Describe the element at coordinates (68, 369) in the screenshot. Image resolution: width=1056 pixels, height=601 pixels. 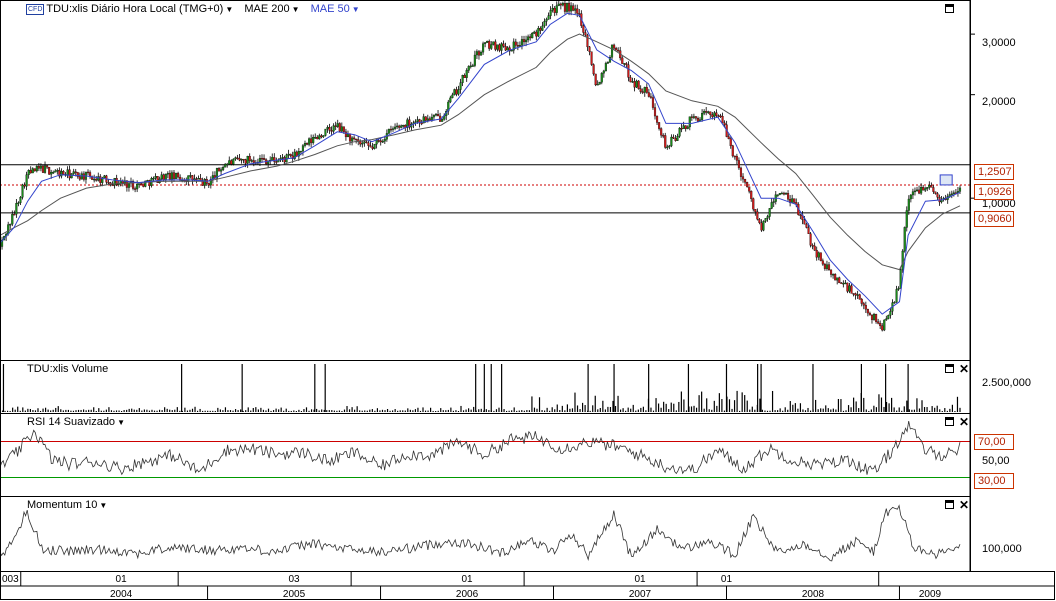
I see `volume-title: TDU:xlis Volume` at that location.